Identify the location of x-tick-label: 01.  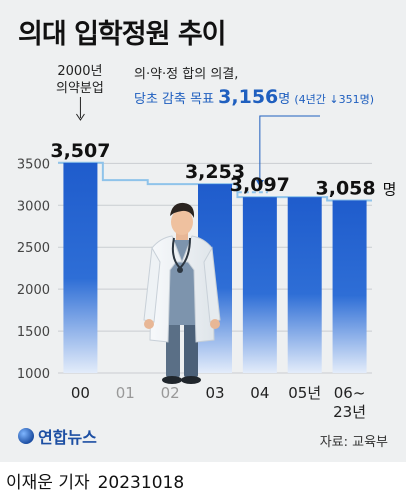
(125, 393).